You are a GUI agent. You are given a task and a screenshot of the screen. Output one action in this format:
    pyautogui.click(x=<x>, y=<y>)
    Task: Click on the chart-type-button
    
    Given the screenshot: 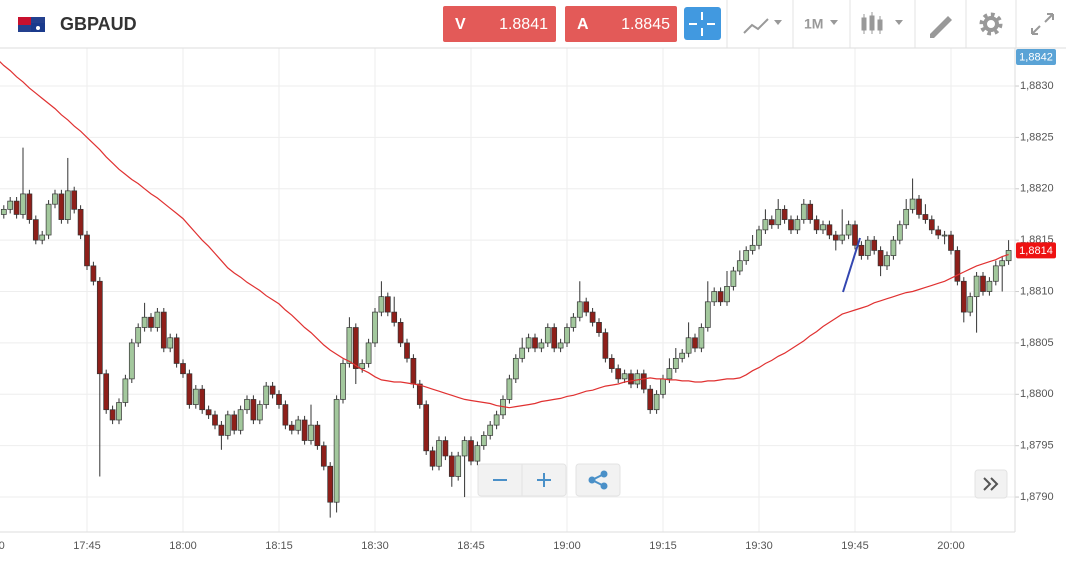 What is the action you would take?
    pyautogui.click(x=762, y=26)
    